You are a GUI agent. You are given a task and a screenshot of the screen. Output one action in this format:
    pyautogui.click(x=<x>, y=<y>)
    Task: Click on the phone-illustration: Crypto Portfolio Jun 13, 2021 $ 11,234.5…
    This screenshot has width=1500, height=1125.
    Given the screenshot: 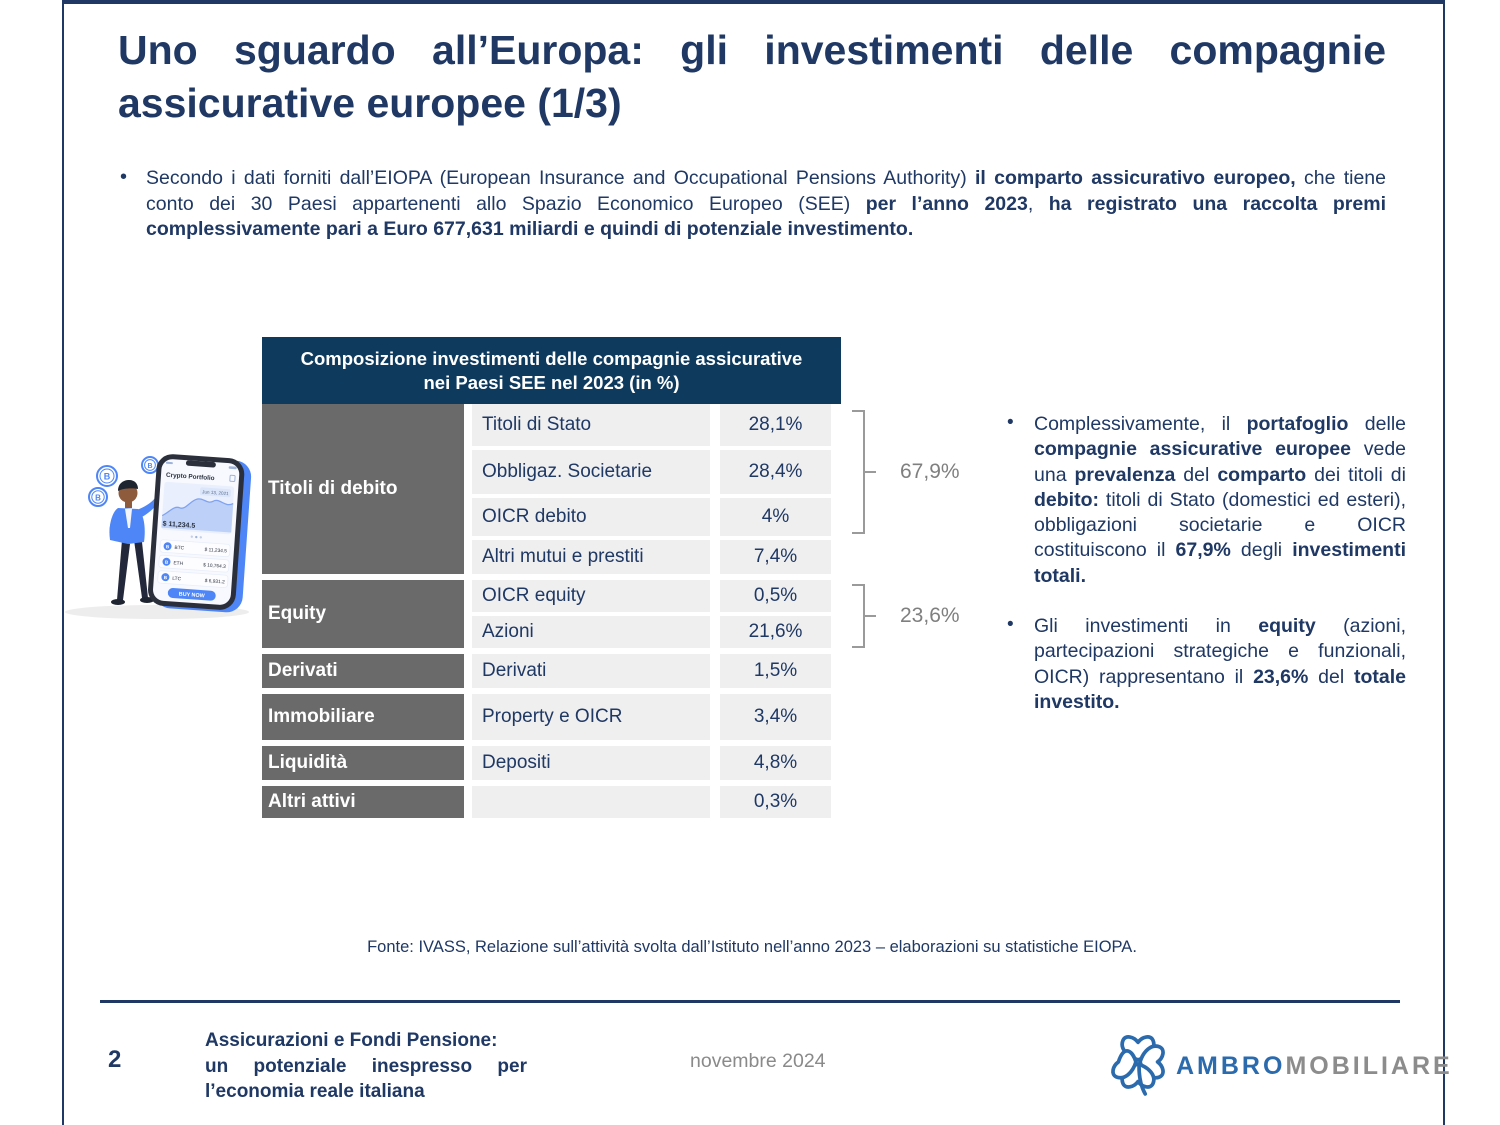 What is the action you would take?
    pyautogui.click(x=200, y=533)
    